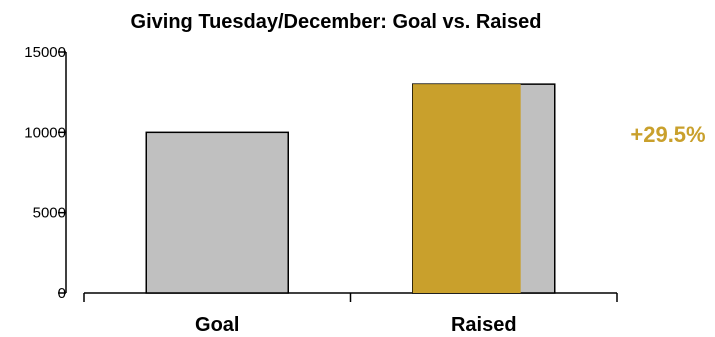  Describe the element at coordinates (667, 134) in the screenshot. I see `percent-change-annotation: +29.5%` at that location.